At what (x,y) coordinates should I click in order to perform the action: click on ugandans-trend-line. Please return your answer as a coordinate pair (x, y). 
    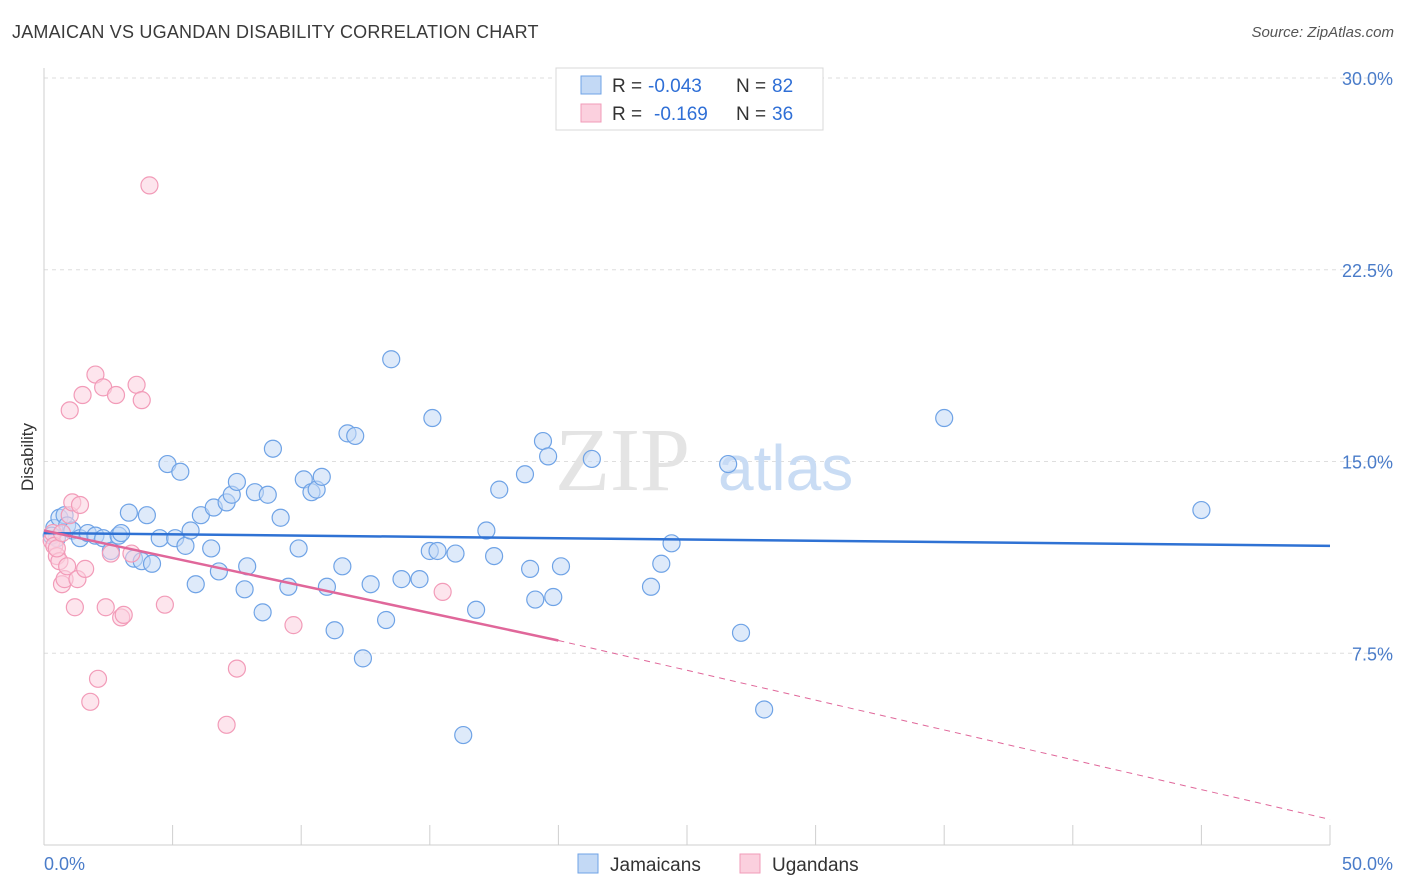
    Looking at the image, I should click on (301, 585).